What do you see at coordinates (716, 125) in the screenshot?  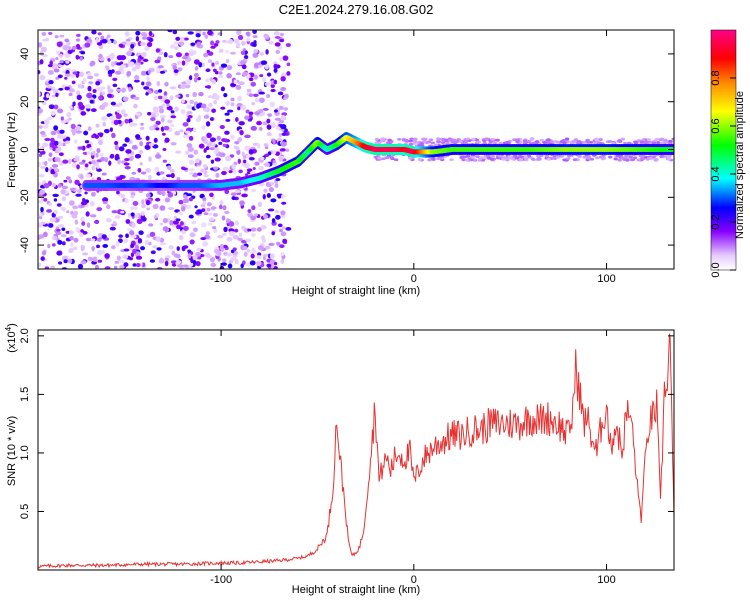 I see `colorbar-tick-label: 0.6` at bounding box center [716, 125].